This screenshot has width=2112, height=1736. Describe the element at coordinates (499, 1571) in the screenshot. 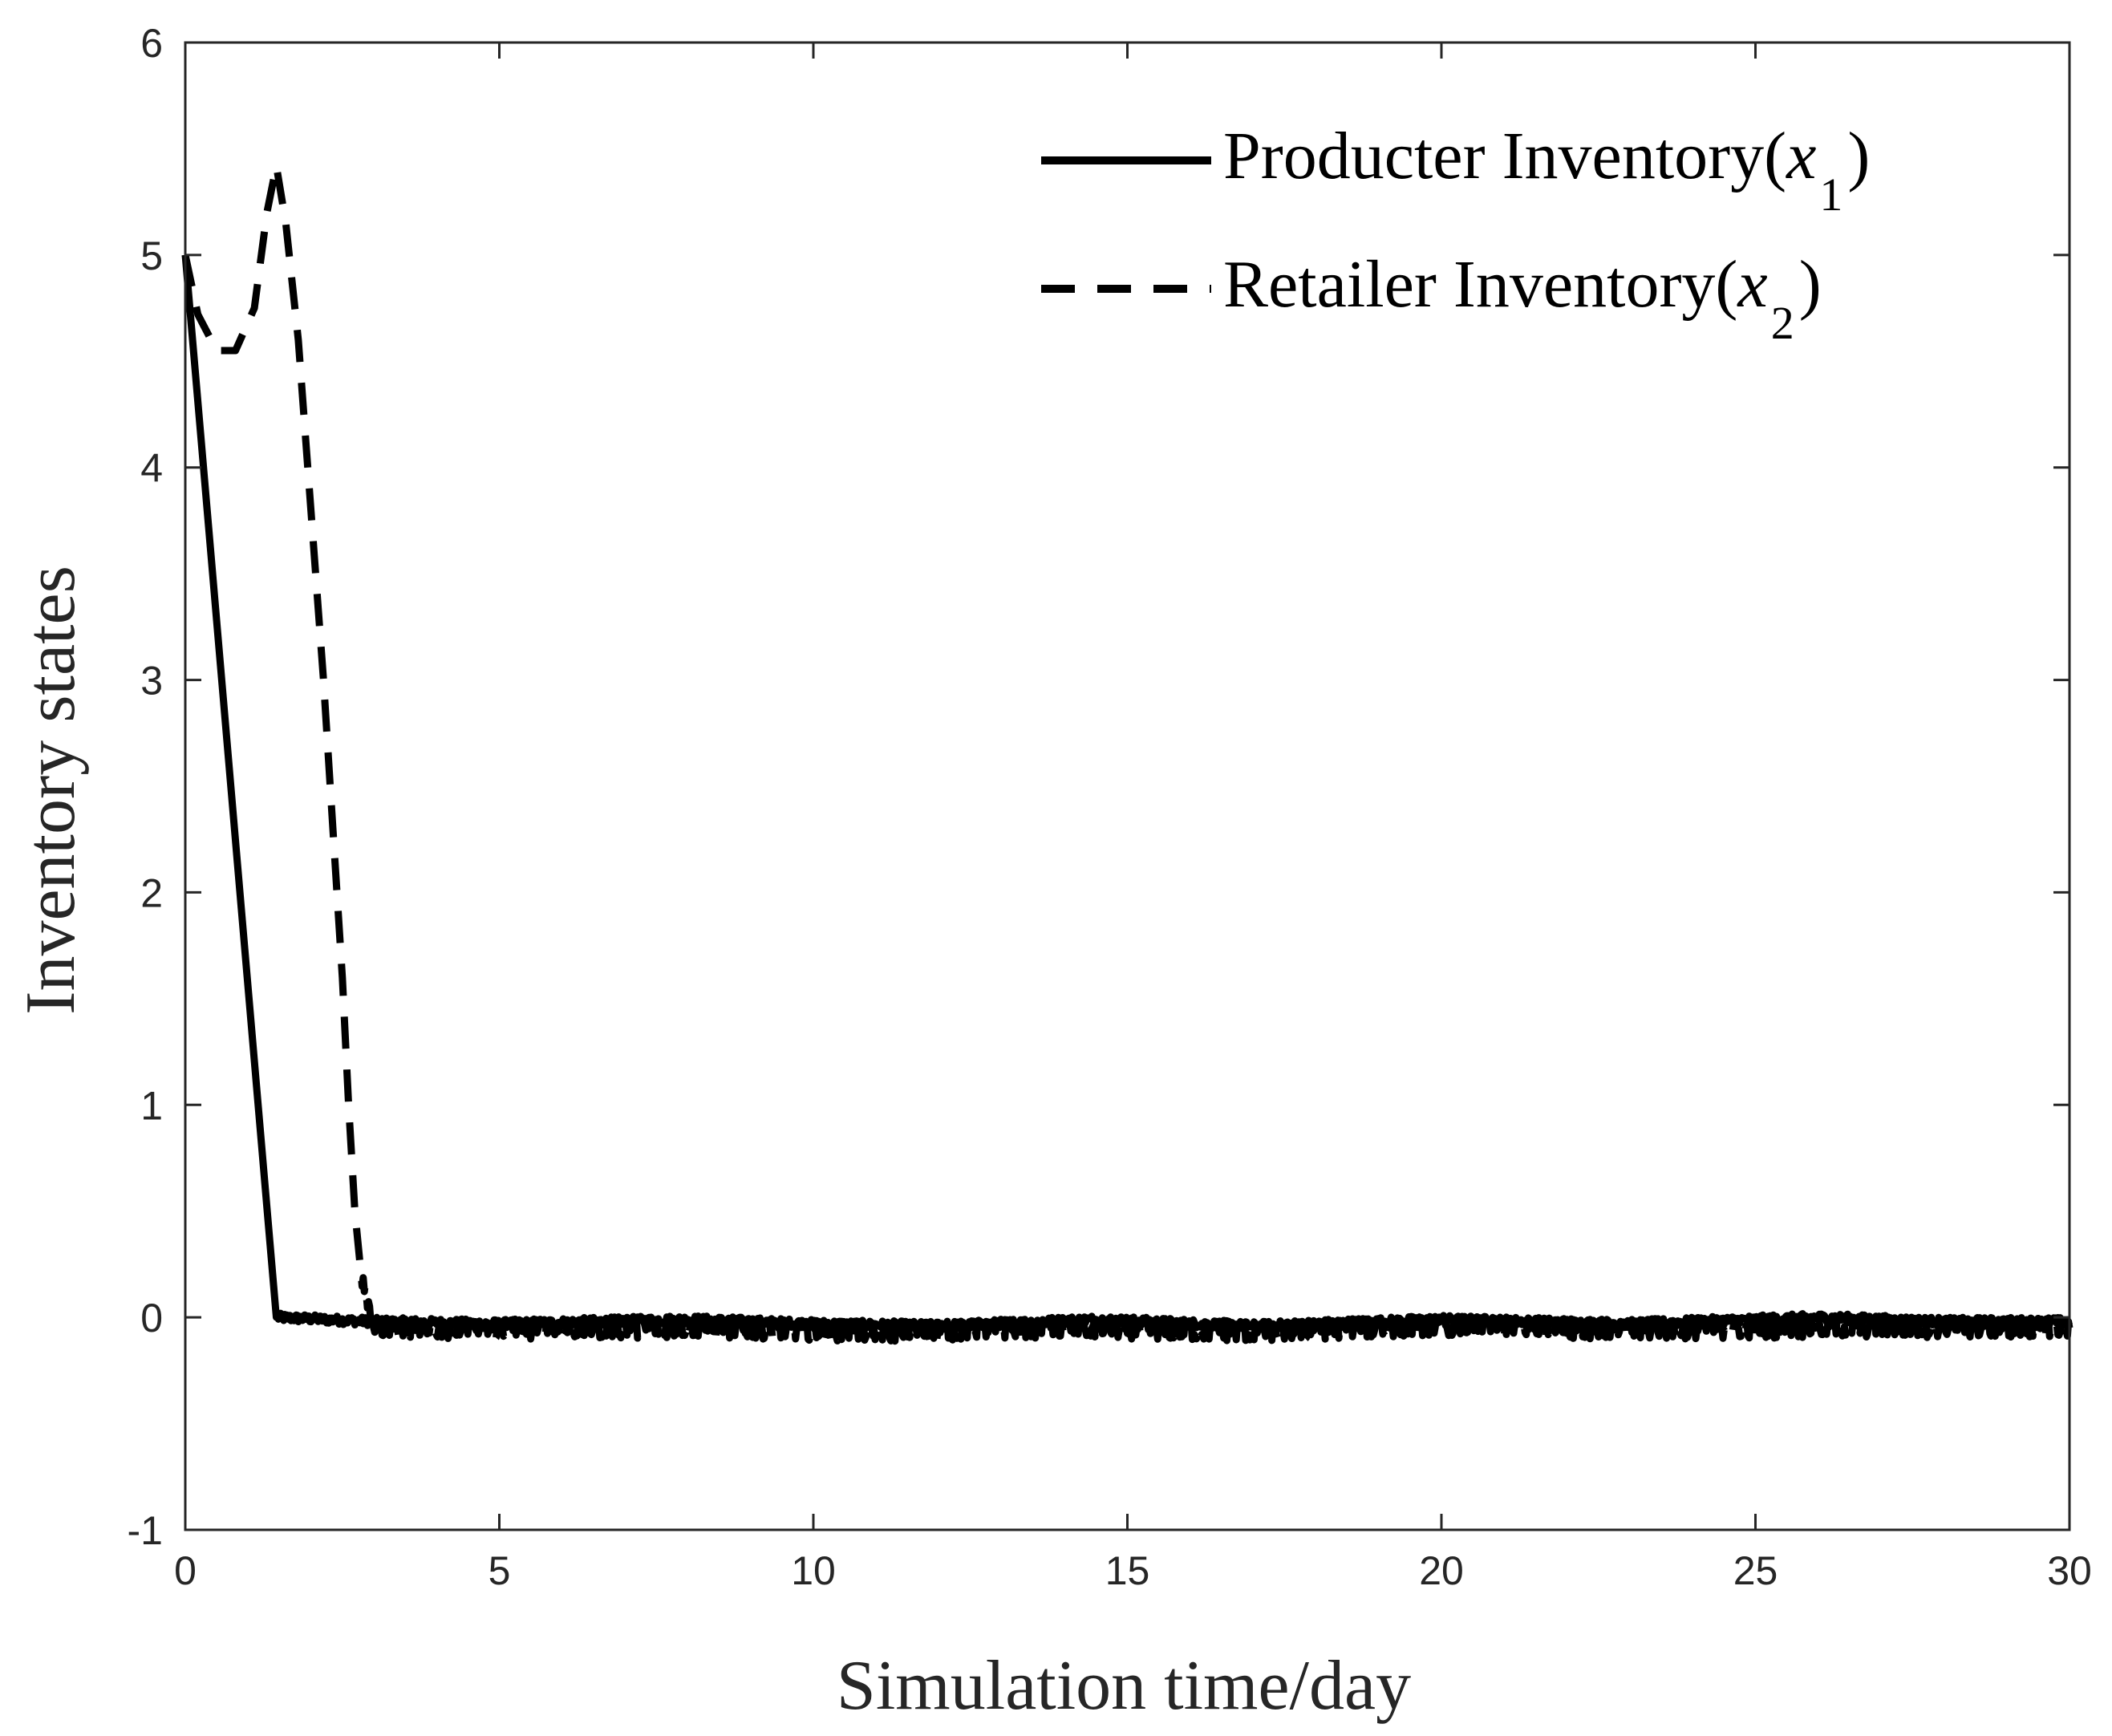

I see `x-tick-label-5: 5` at that location.